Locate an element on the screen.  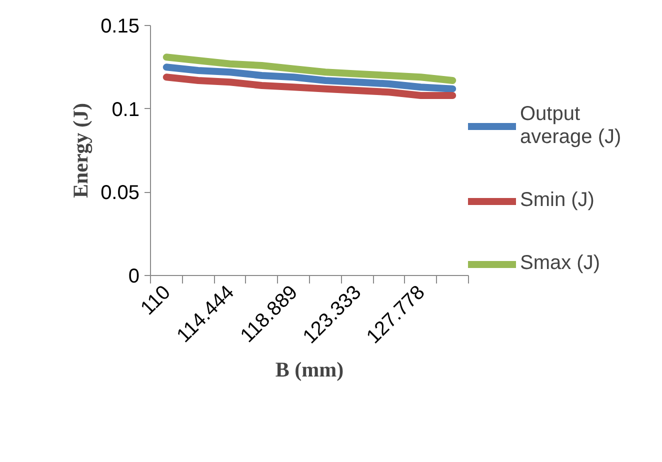
y-axis-title: Energy (J) is located at coordinates (80, 150).